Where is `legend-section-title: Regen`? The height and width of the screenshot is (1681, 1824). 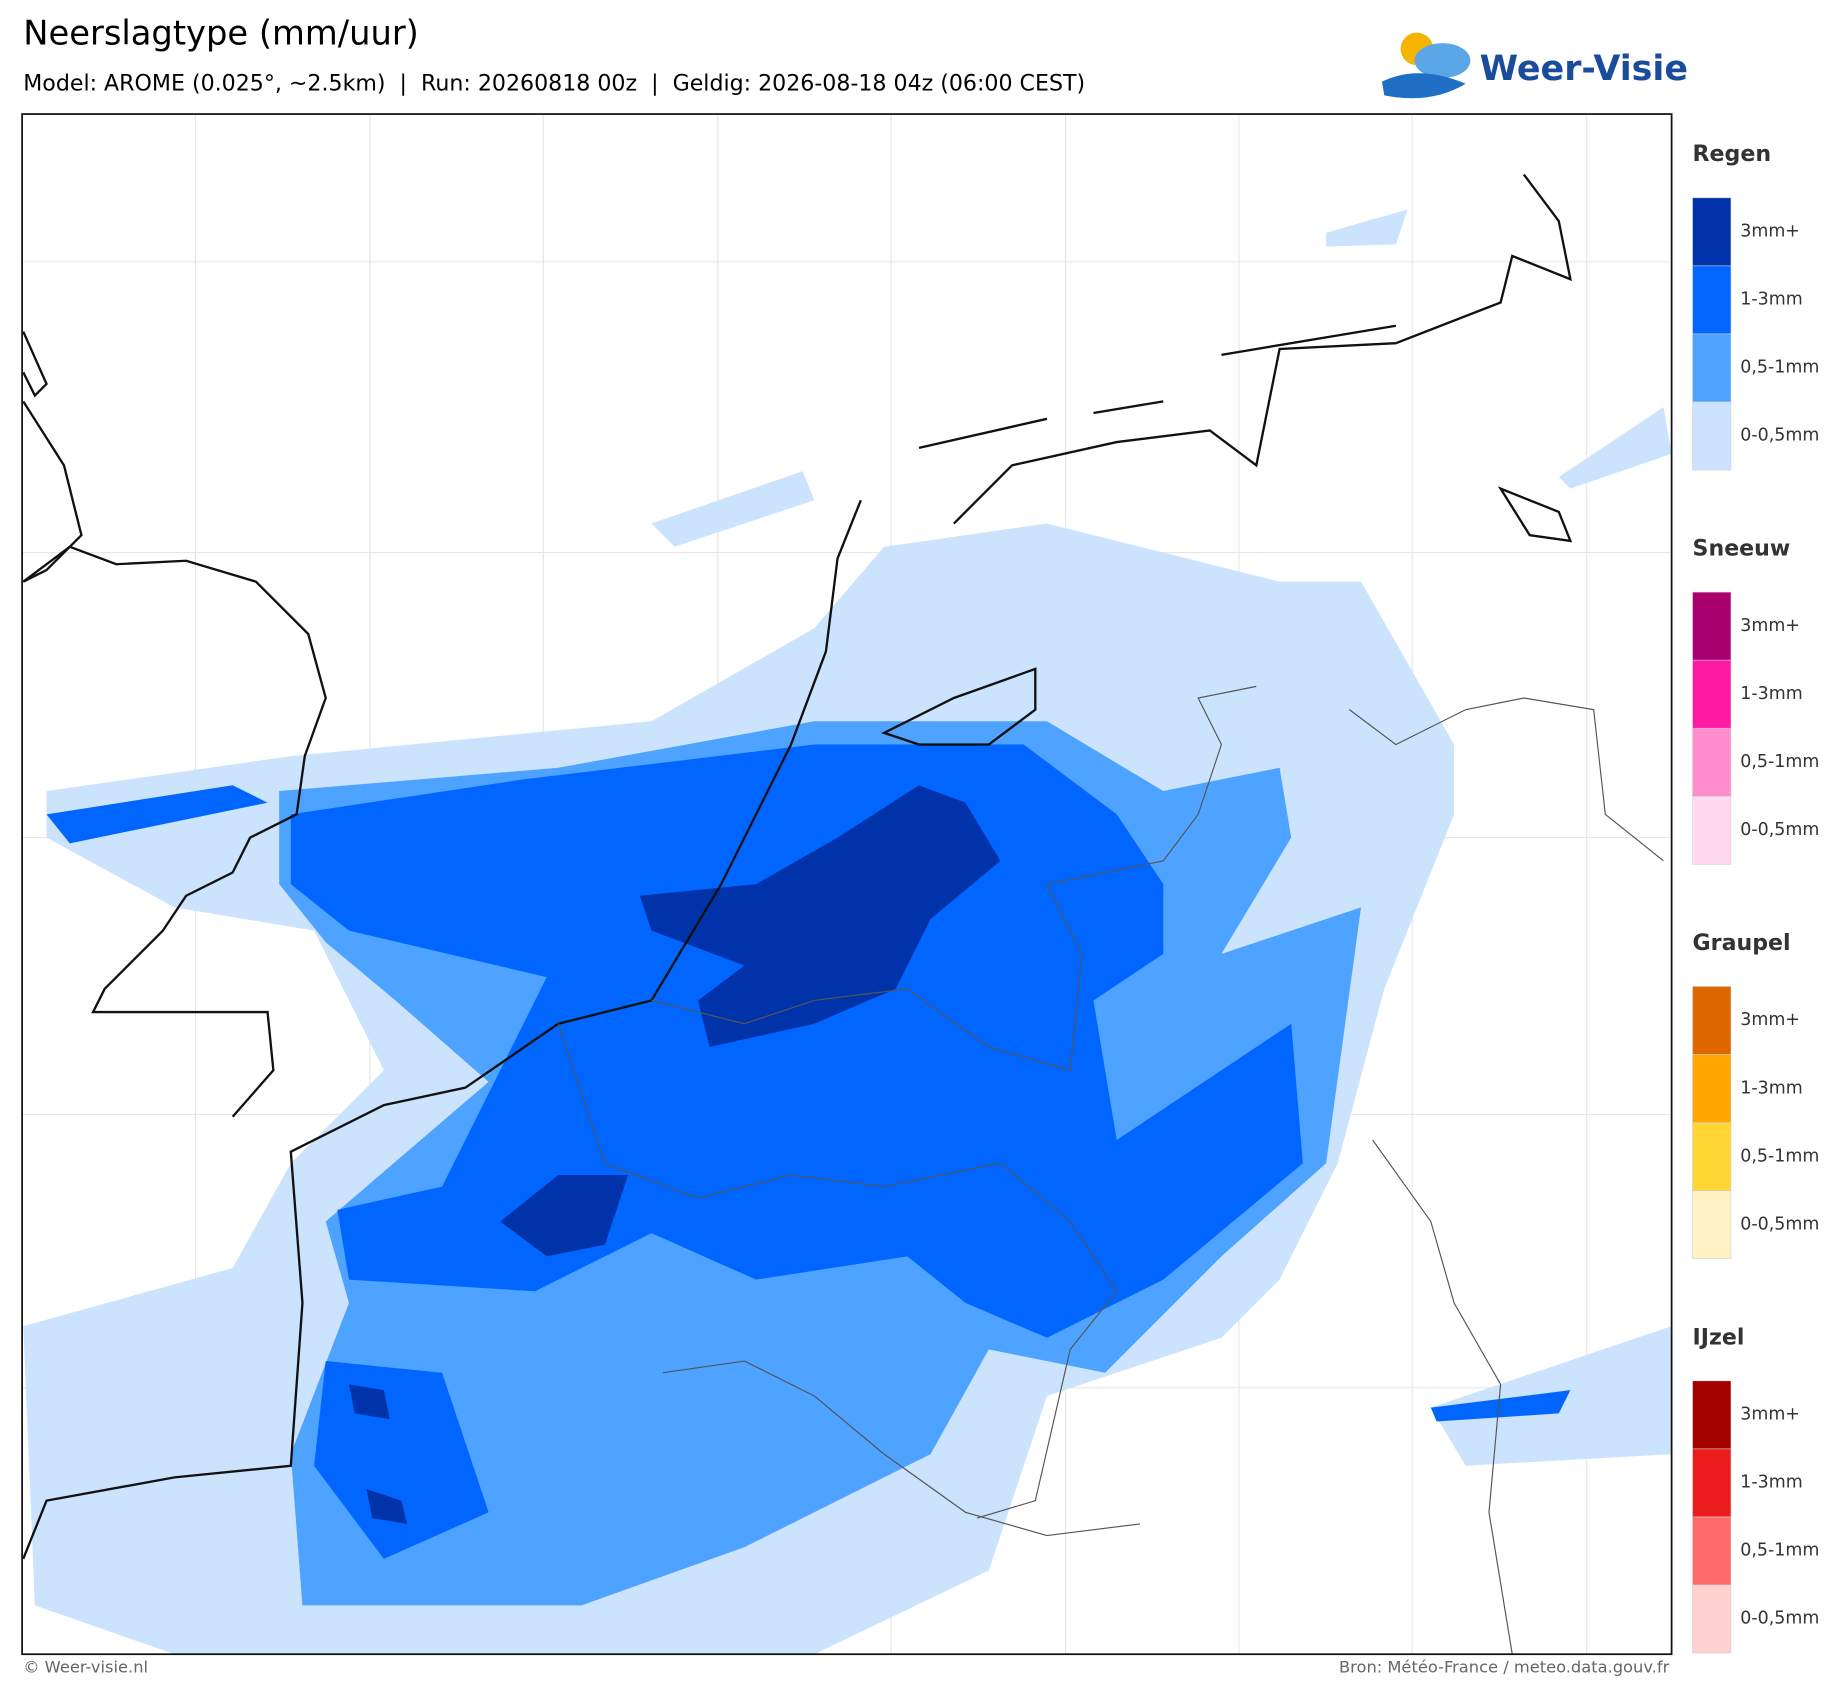
legend-section-title: Regen is located at coordinates (1732, 154).